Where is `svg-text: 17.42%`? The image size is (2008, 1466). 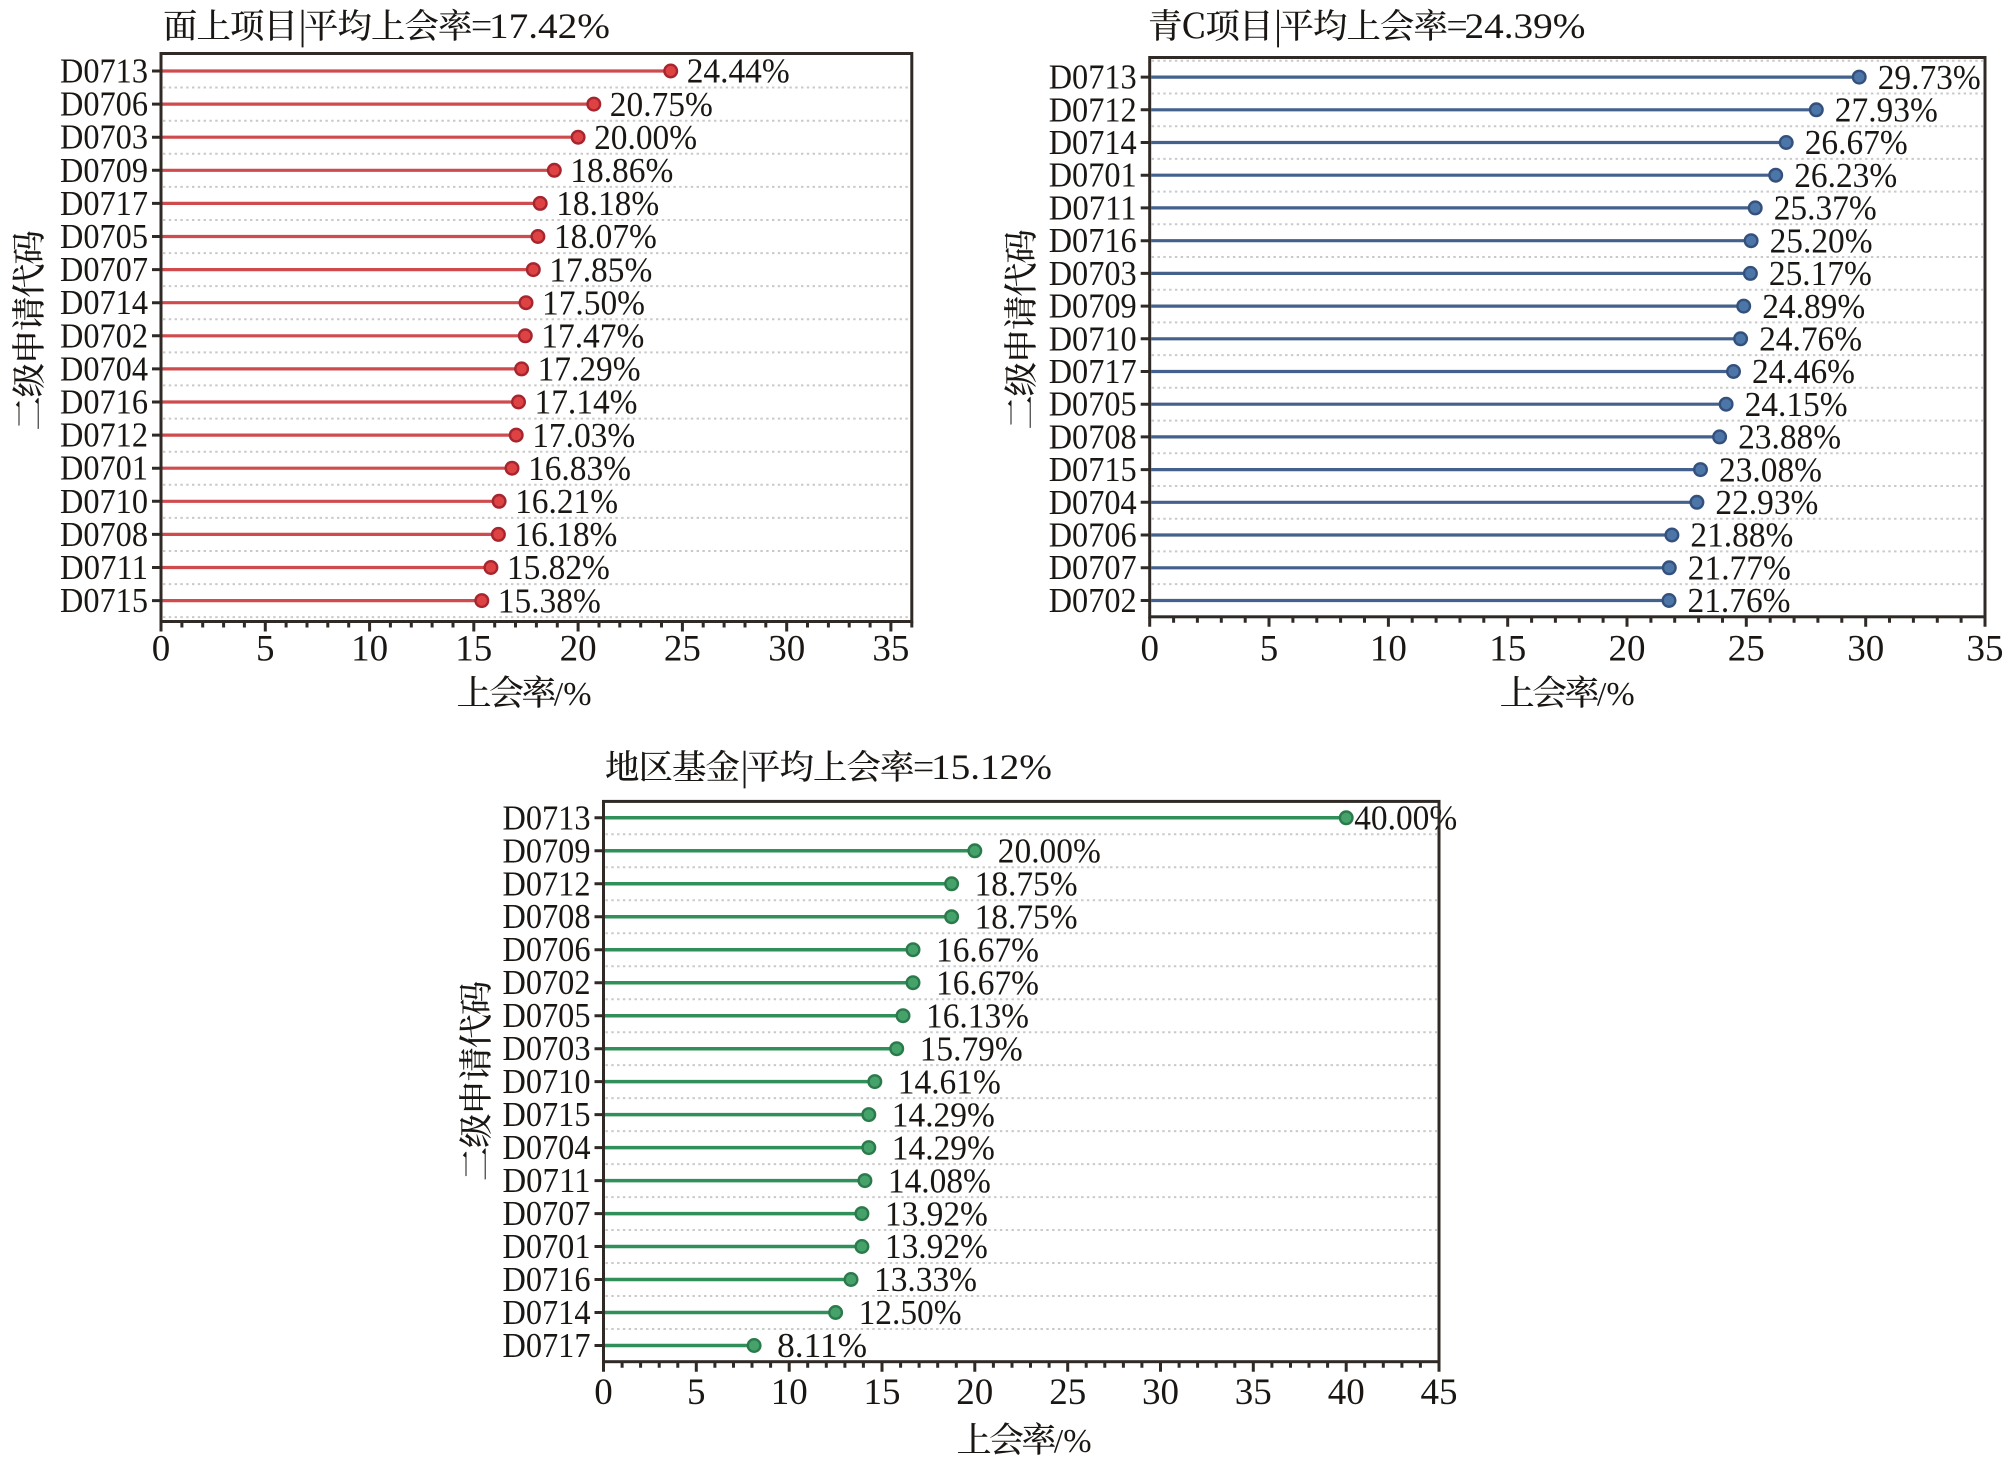
svg-text: 17.42% is located at coordinates (549, 26).